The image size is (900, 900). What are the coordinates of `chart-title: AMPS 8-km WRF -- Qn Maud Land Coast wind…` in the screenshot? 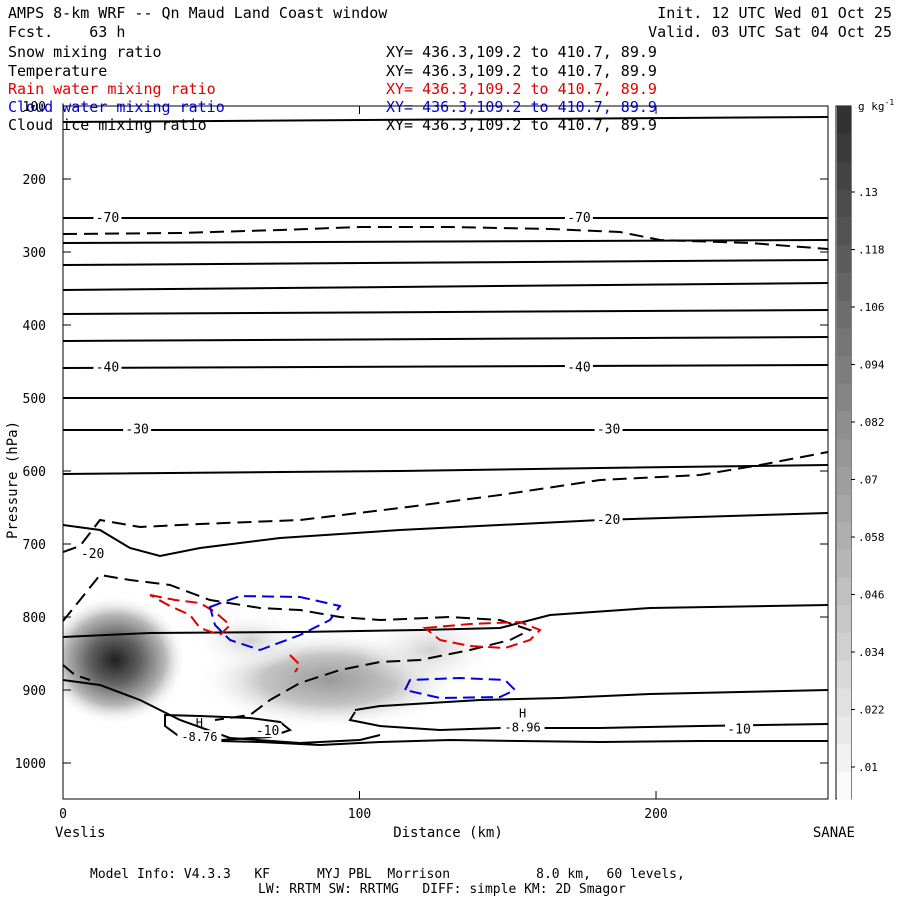 It's located at (198, 13).